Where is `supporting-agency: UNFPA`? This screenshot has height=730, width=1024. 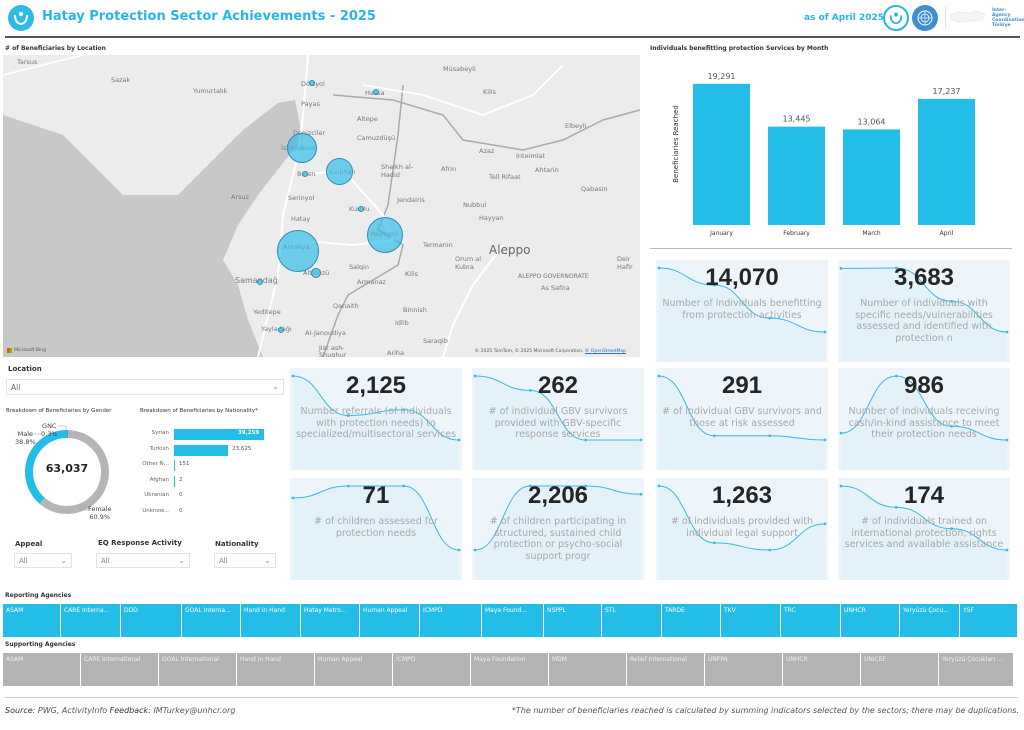 supporting-agency: UNFPA is located at coordinates (743, 669).